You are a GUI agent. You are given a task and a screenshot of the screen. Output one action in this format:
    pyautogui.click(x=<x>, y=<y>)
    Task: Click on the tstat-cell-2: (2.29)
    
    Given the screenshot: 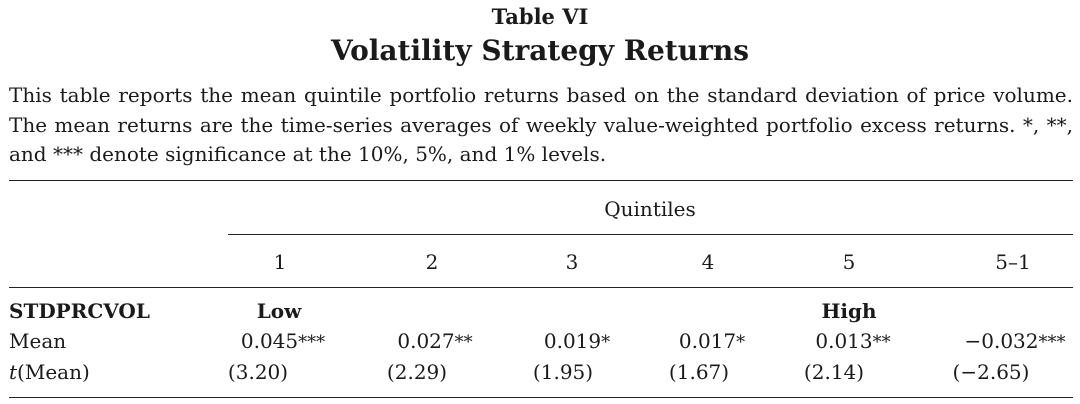 What is the action you would take?
    pyautogui.click(x=417, y=372)
    